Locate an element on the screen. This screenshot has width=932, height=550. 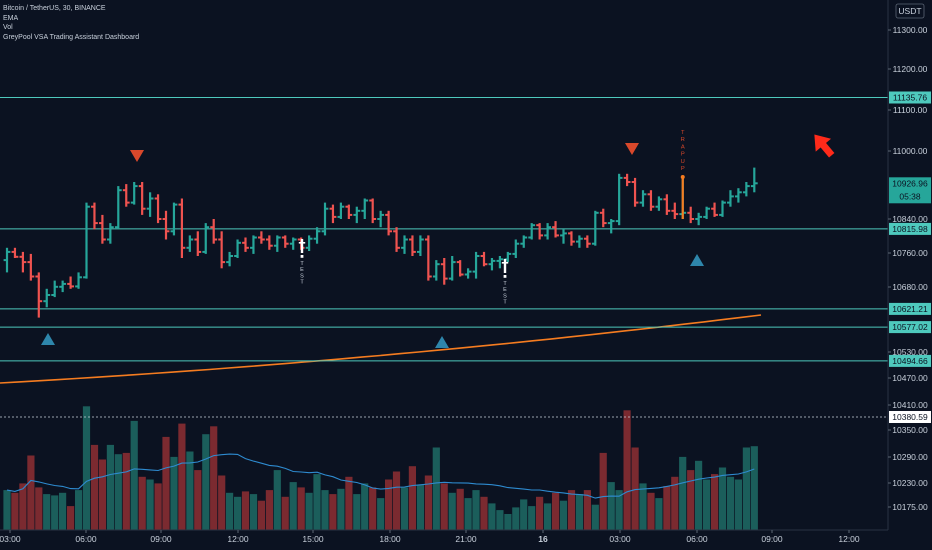
level-price-badge: 10621.21 is located at coordinates (910, 308).